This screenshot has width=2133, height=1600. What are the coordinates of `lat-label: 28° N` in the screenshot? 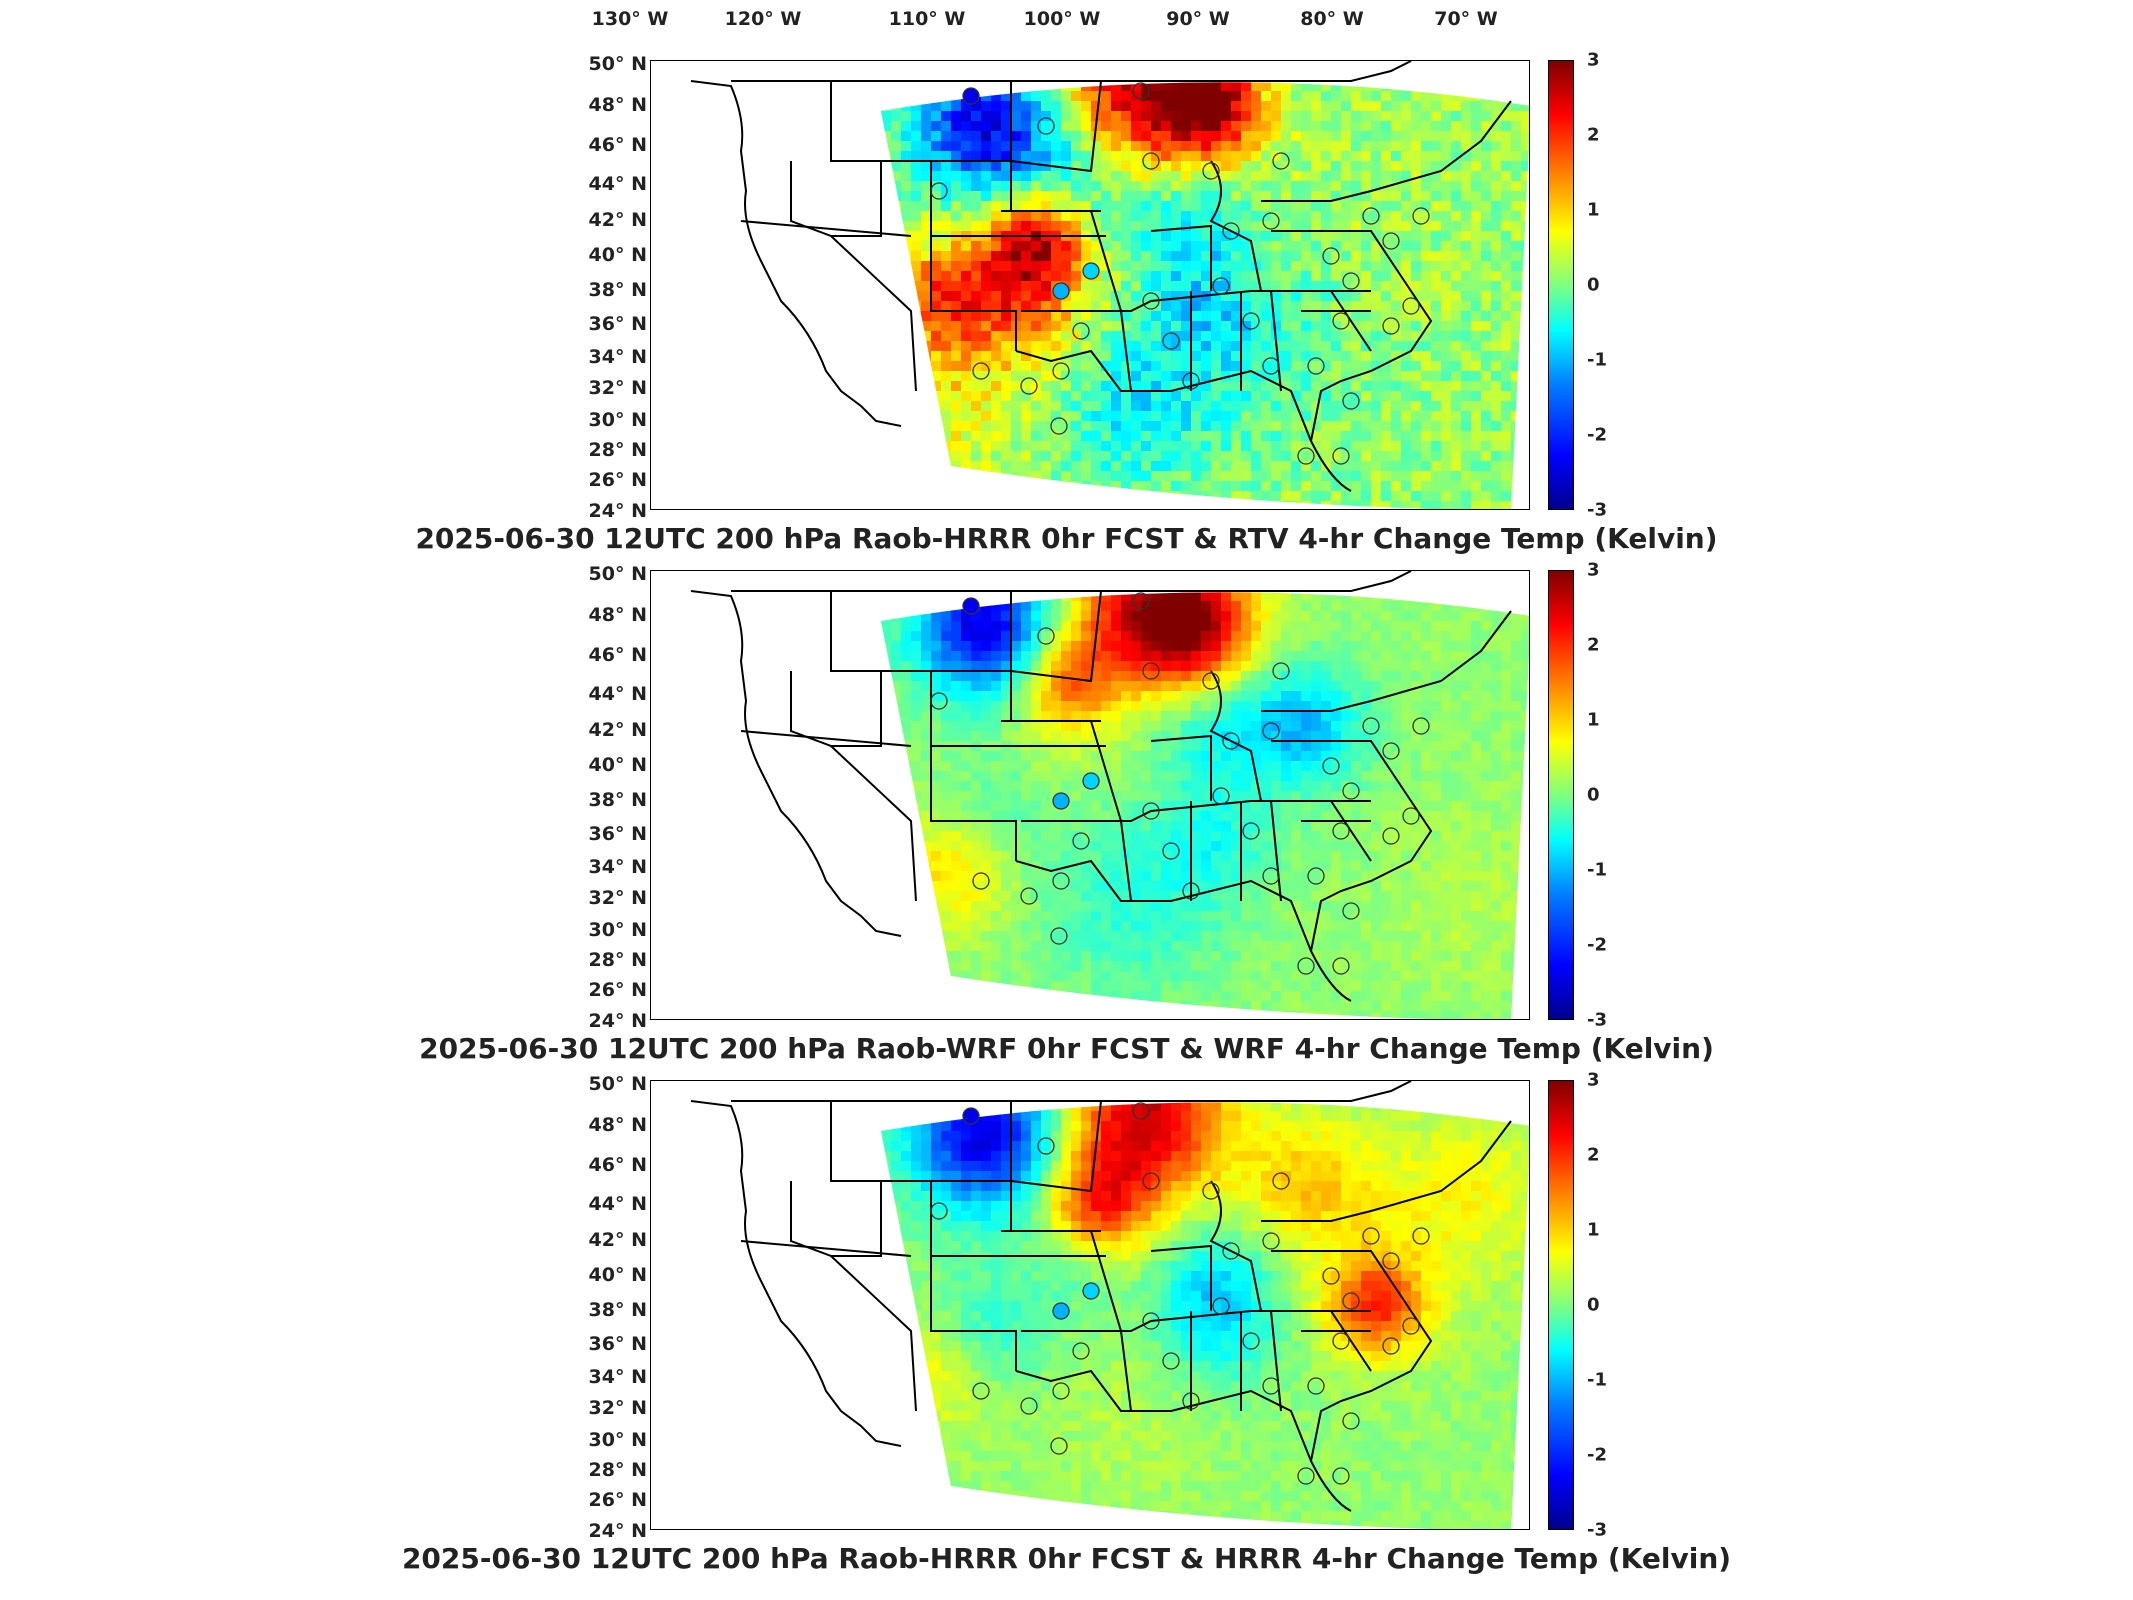 It's located at (617, 960).